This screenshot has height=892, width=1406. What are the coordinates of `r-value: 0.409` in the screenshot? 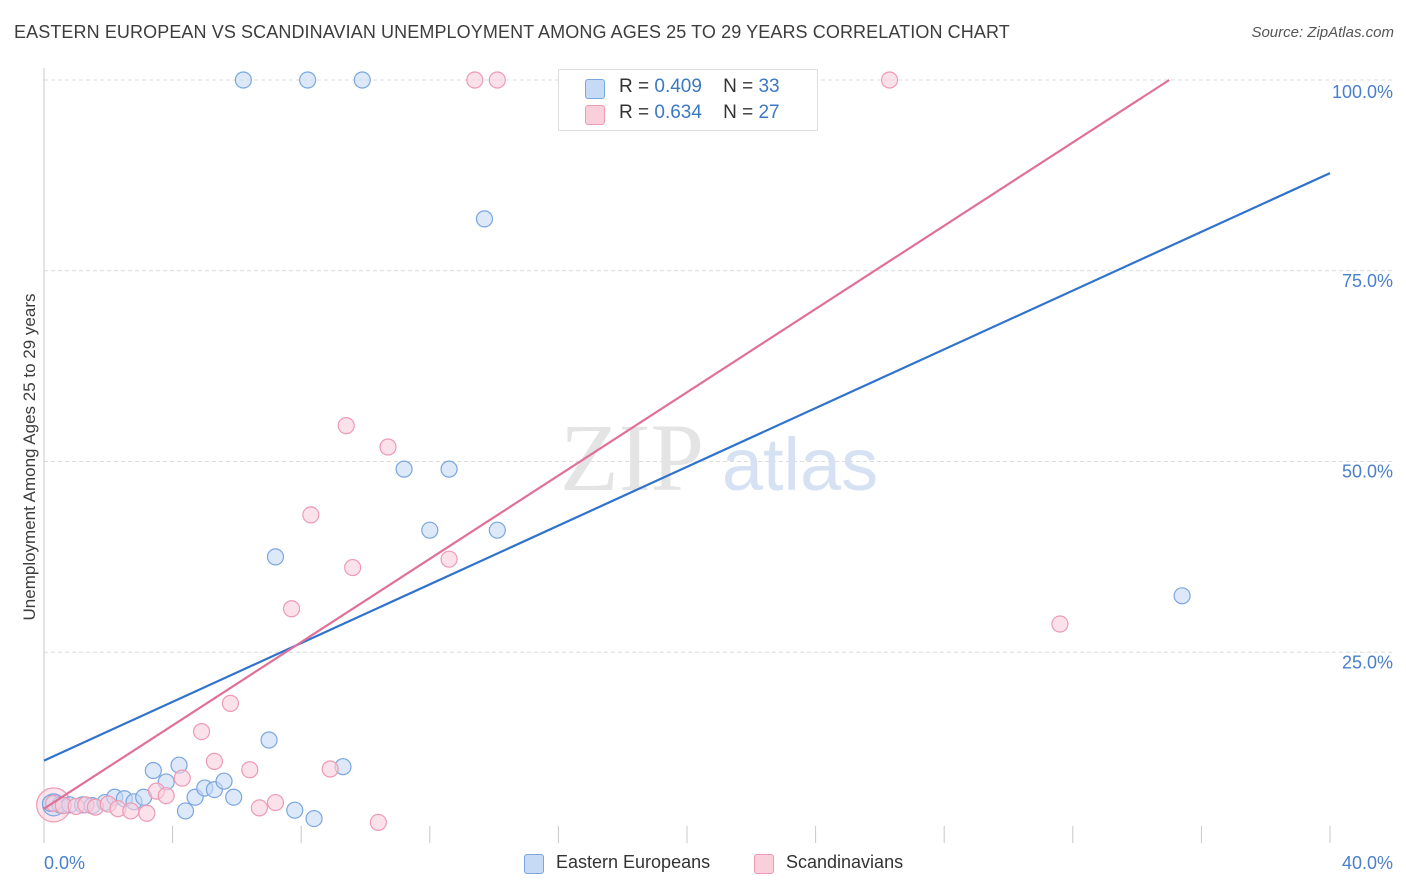 It's located at (678, 86).